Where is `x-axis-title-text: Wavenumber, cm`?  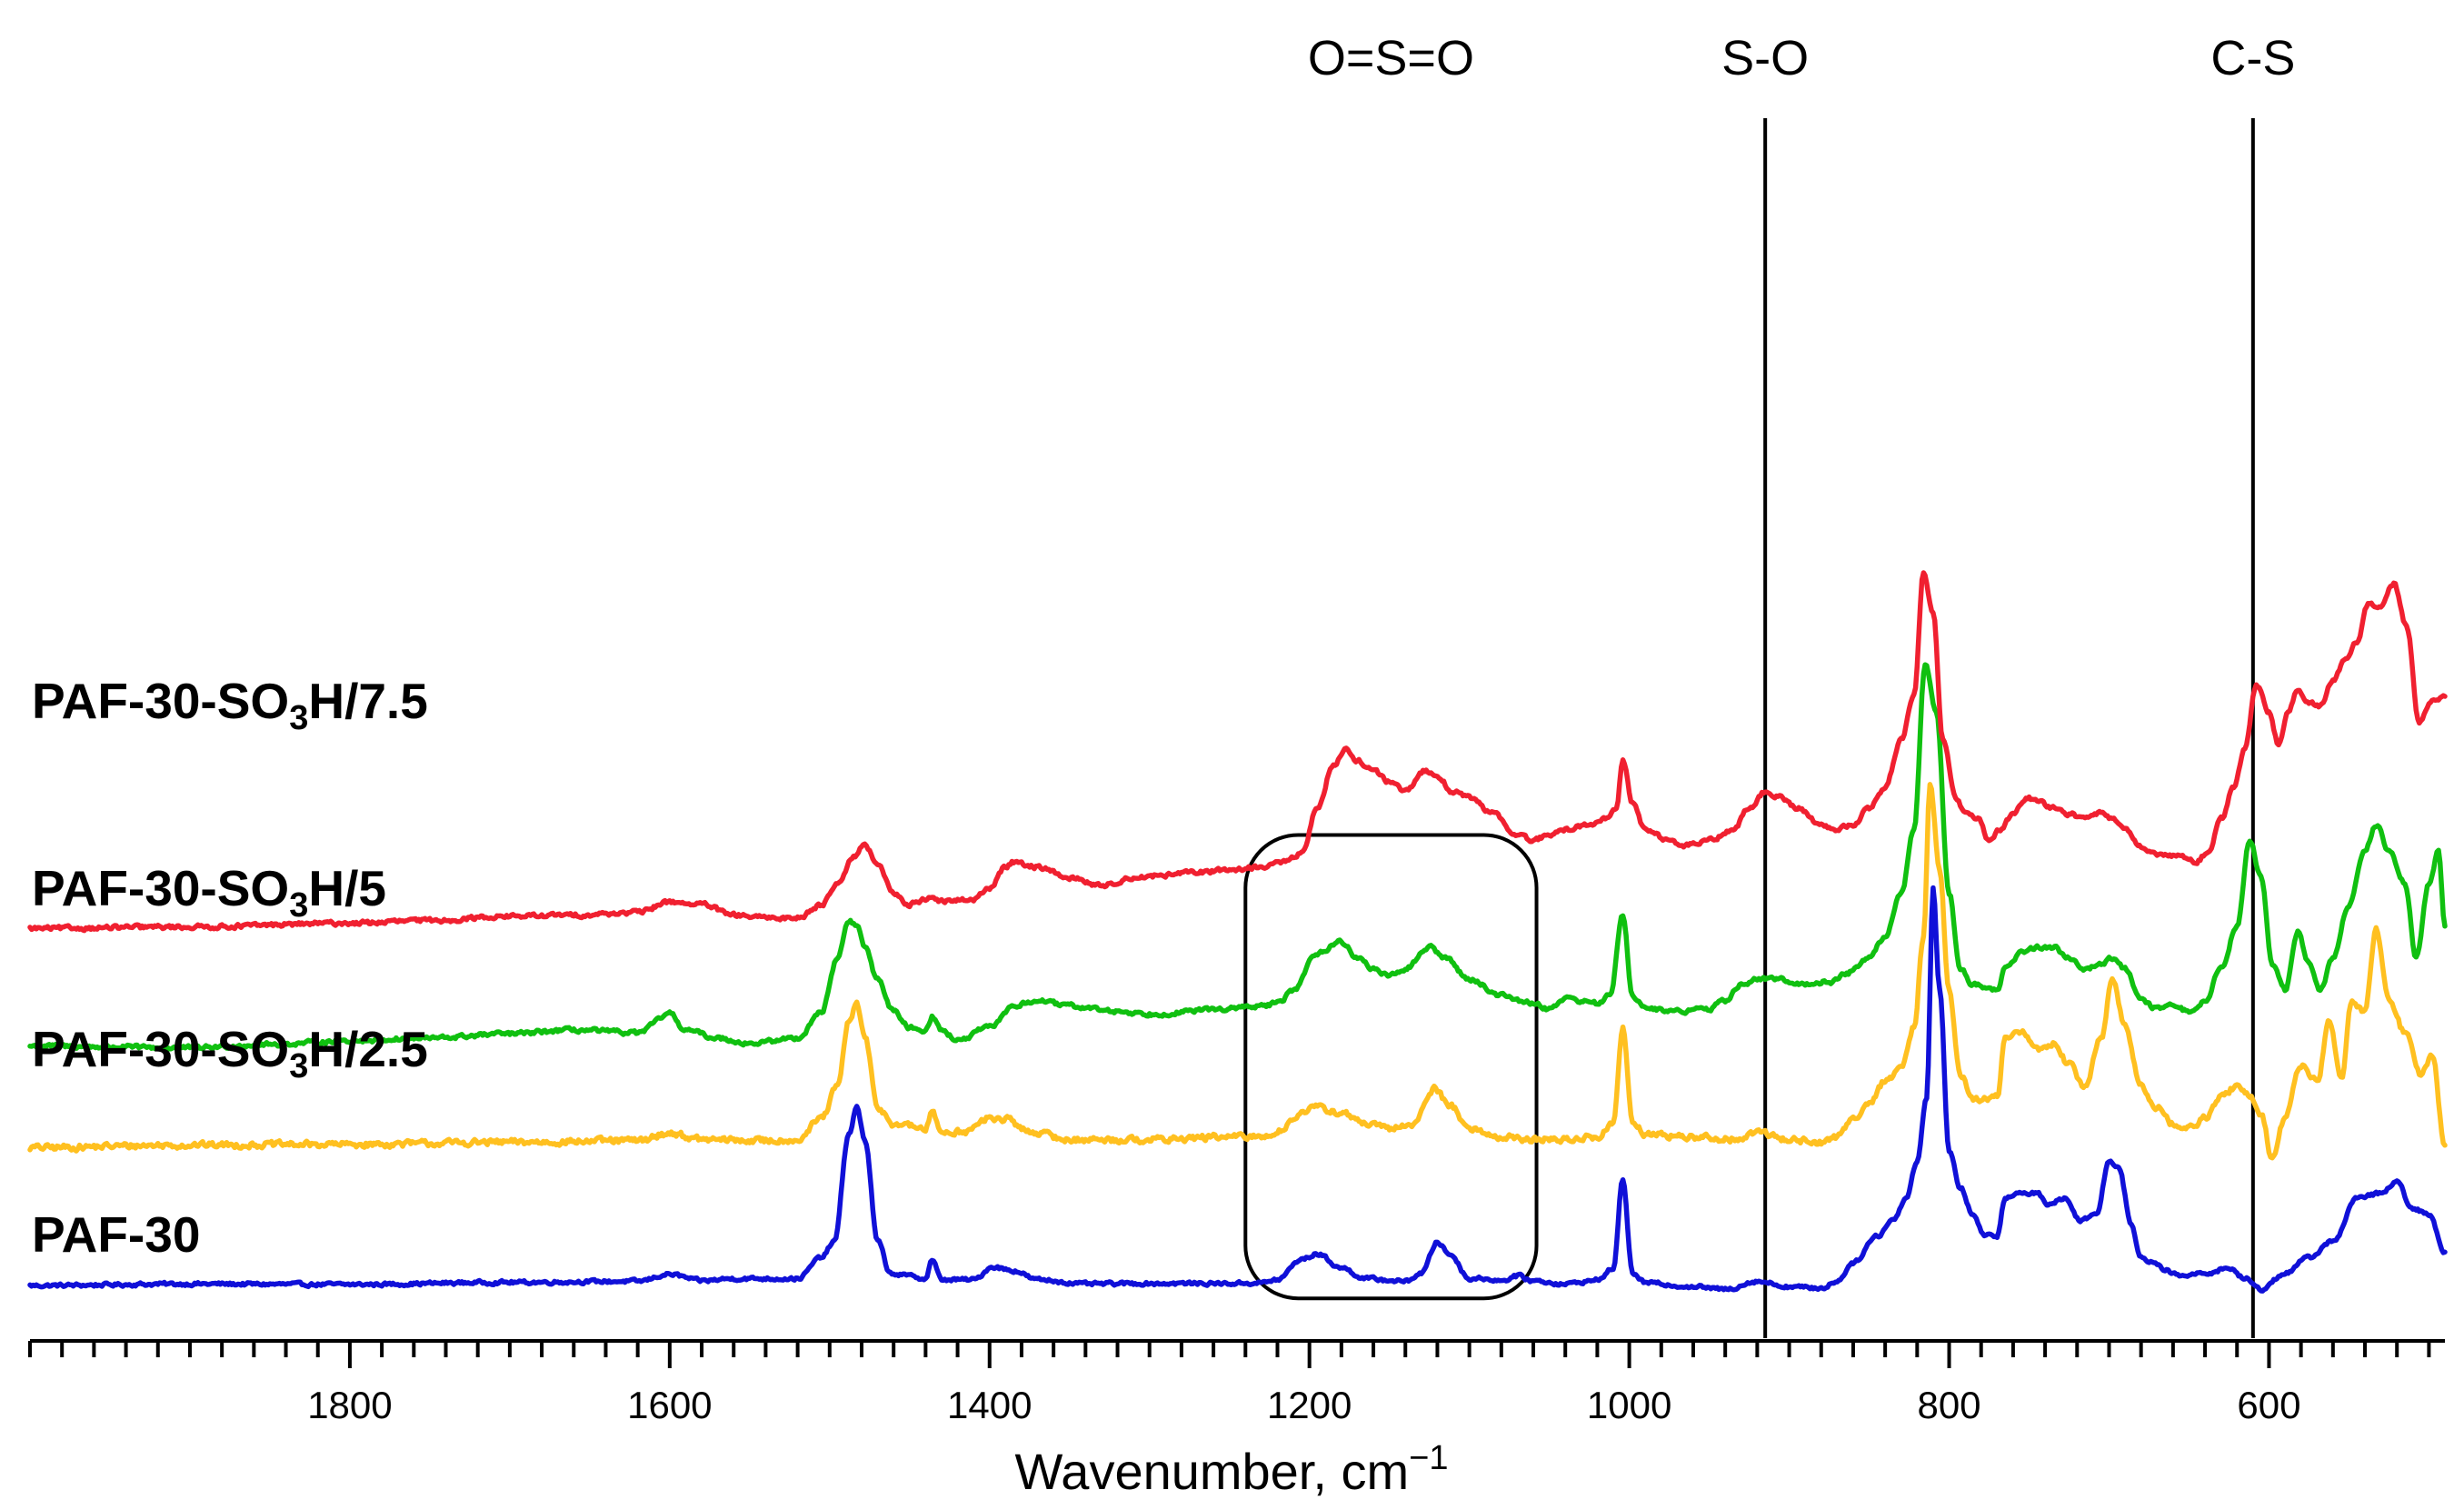
x-axis-title-text: Wavenumber, cm is located at coordinates (1212, 1471).